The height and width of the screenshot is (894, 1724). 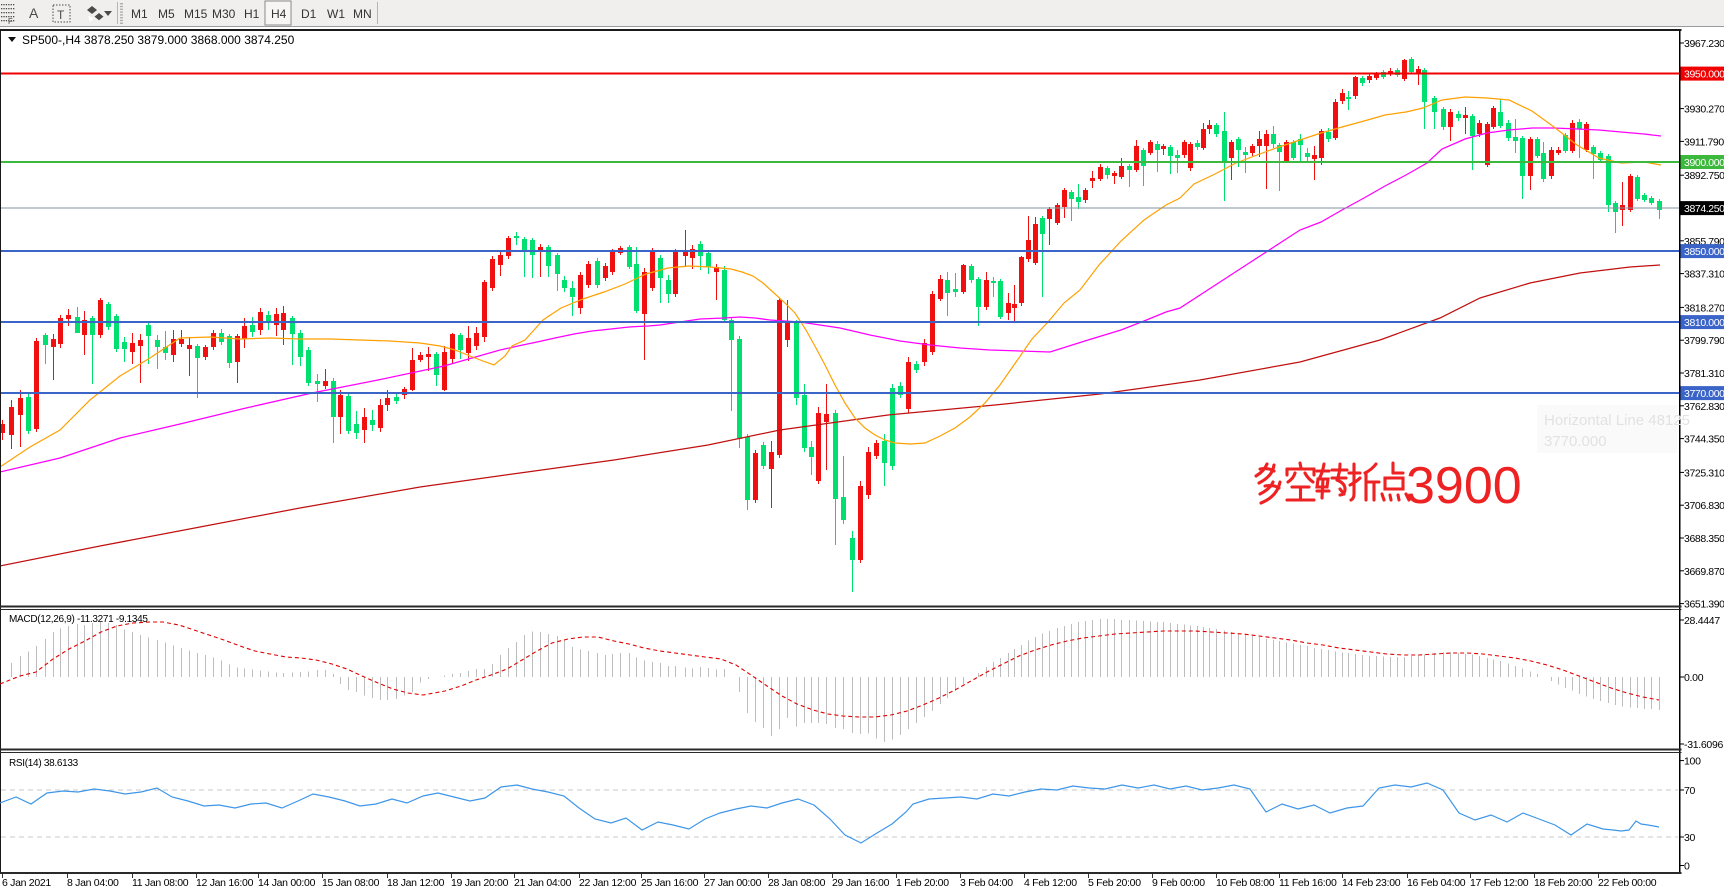 I want to click on svg-text: 25 Jan 16:00, so click(x=670, y=883).